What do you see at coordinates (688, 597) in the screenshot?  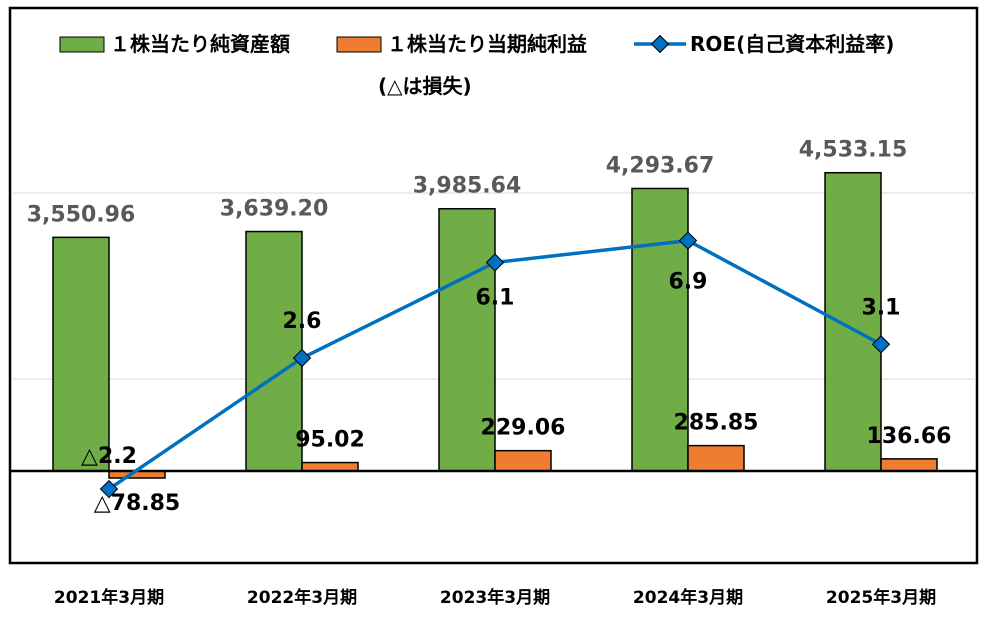 I see `category-label: 2024年3月期` at bounding box center [688, 597].